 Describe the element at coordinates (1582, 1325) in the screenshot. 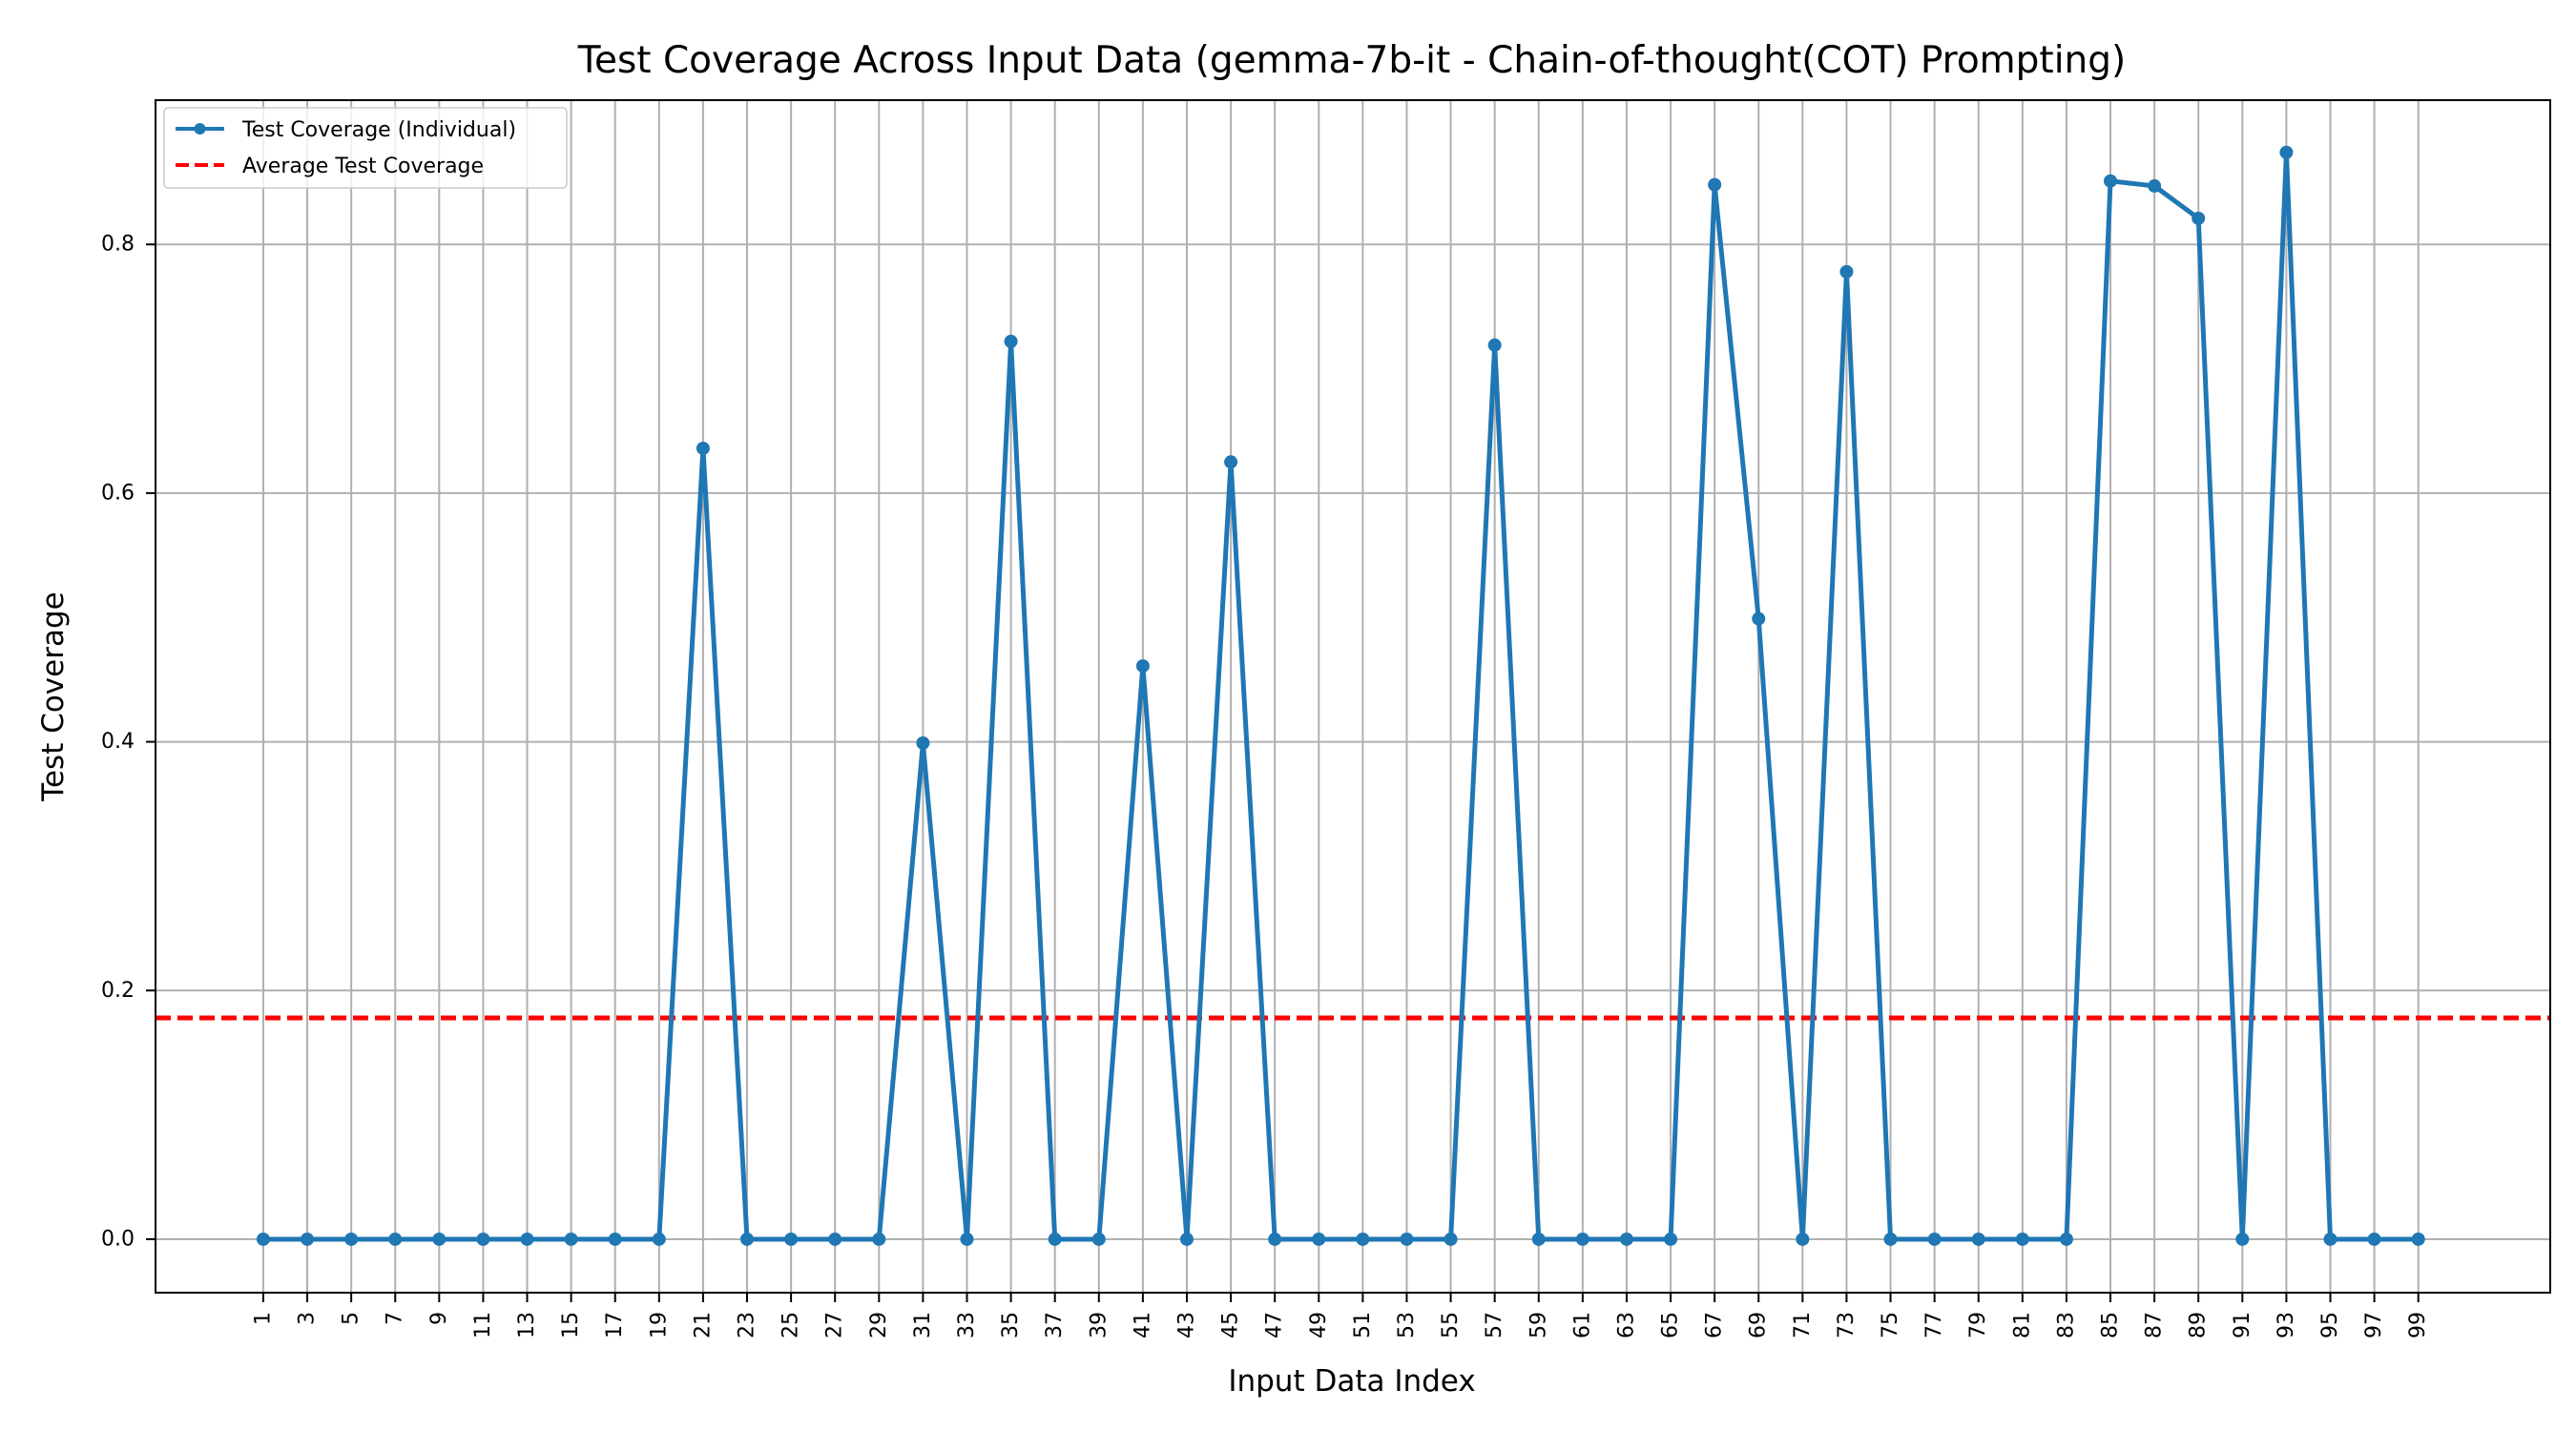

I see `x-tick-label: 61` at that location.